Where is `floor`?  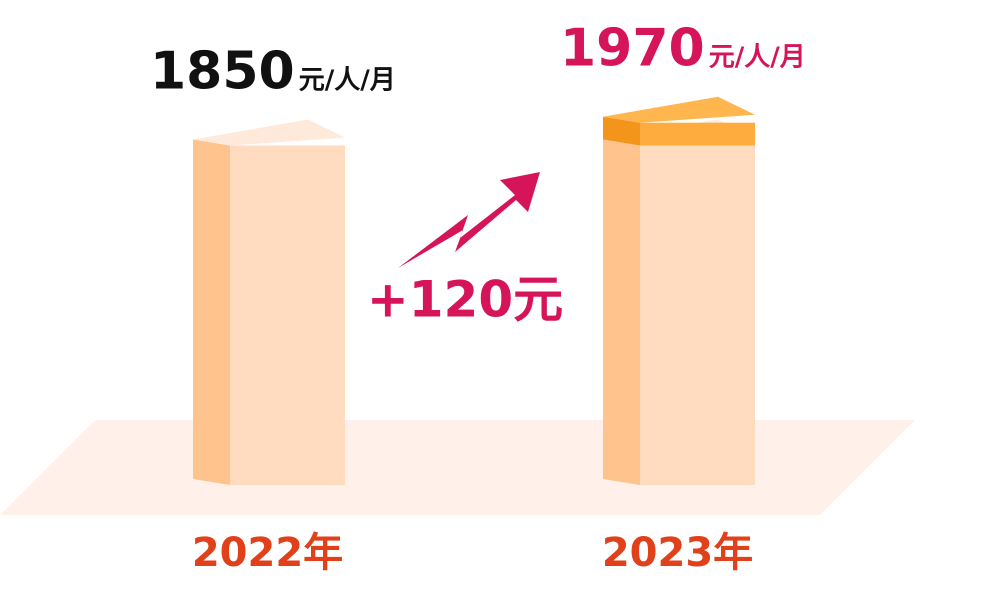 floor is located at coordinates (457, 467).